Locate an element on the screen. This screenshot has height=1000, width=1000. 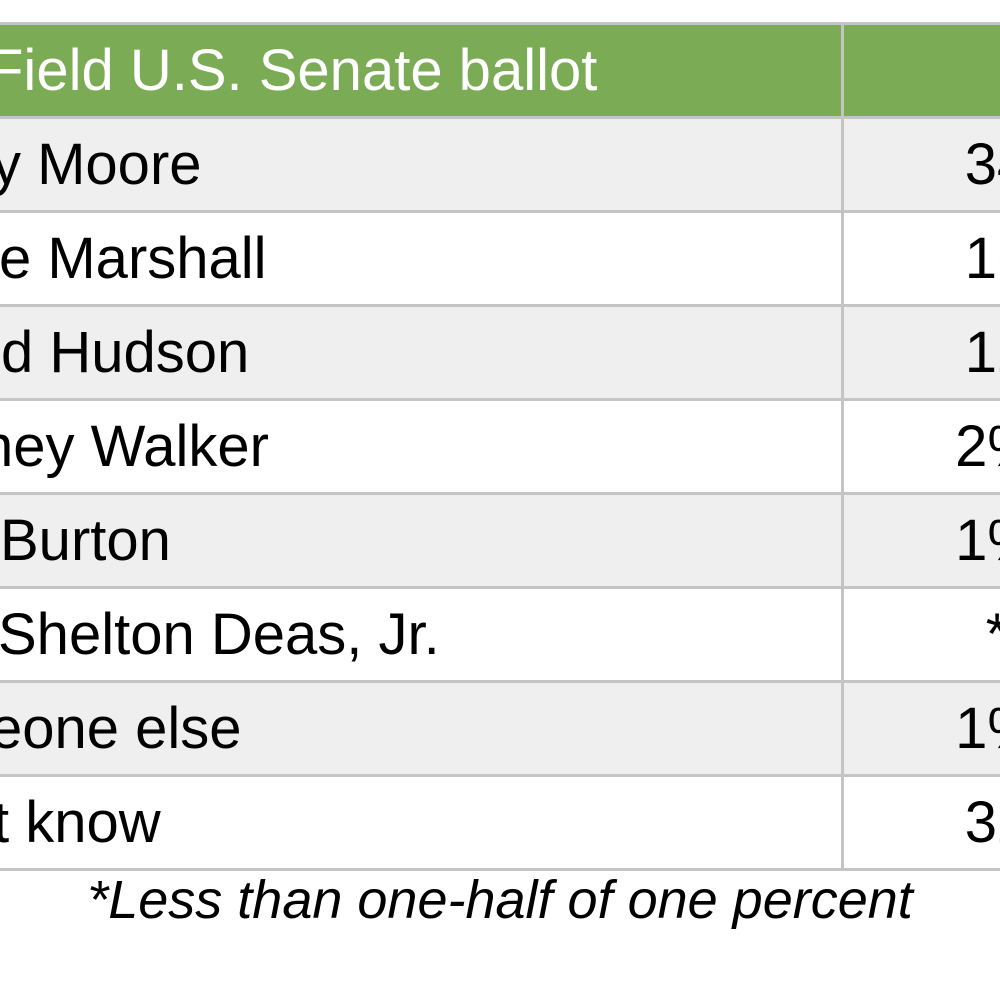
candidate-name: y Moore is located at coordinates (422, 164).